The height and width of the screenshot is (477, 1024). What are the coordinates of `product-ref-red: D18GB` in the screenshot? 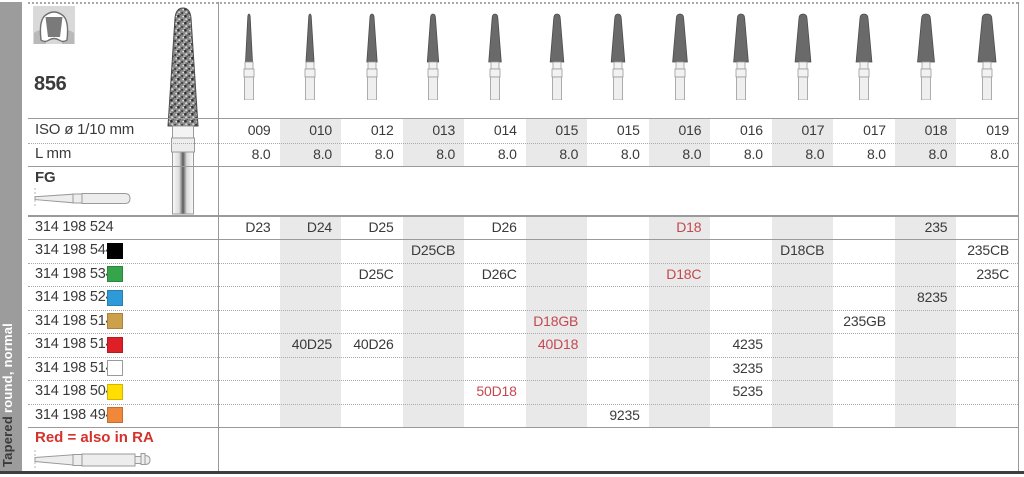 It's located at (556, 320).